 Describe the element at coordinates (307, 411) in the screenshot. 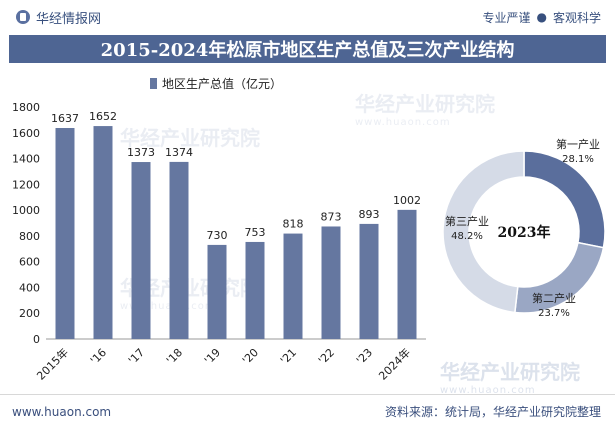

I see `footer: www.huaon.com 资料来源：统计局，华经产业研究院整理` at that location.